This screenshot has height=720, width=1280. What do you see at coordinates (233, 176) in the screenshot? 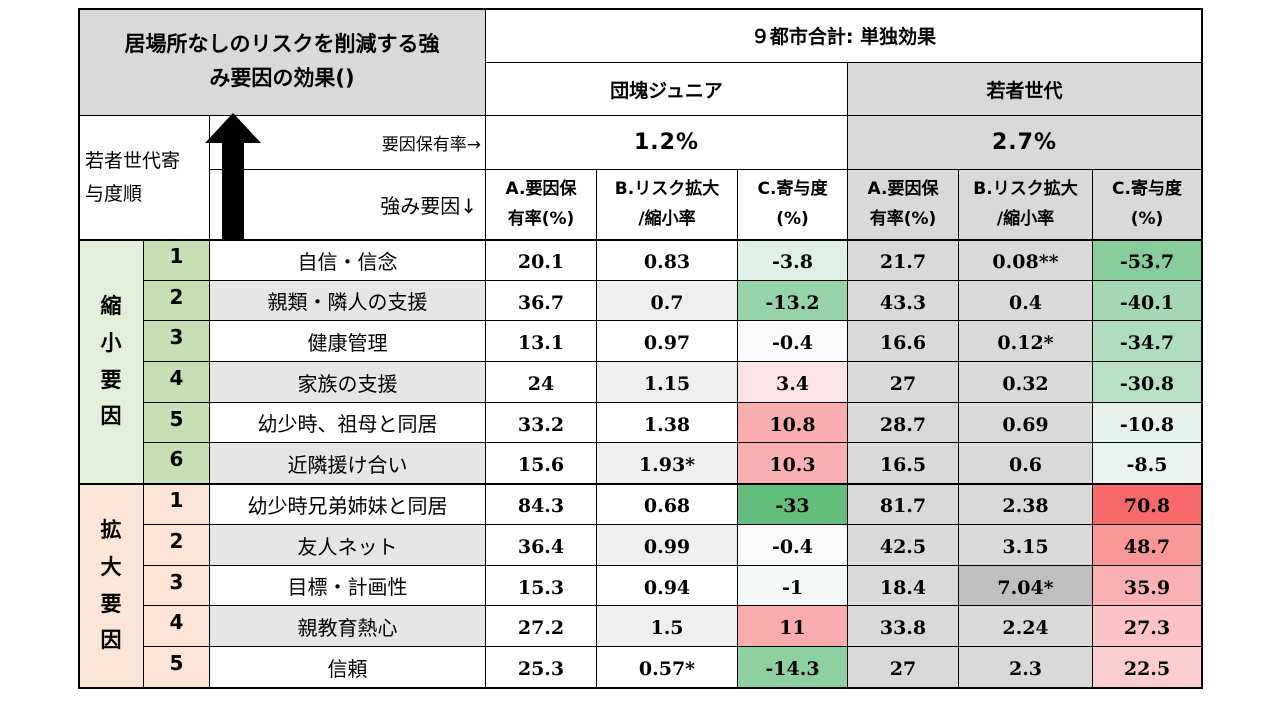
I see `up-arrow-icon` at bounding box center [233, 176].